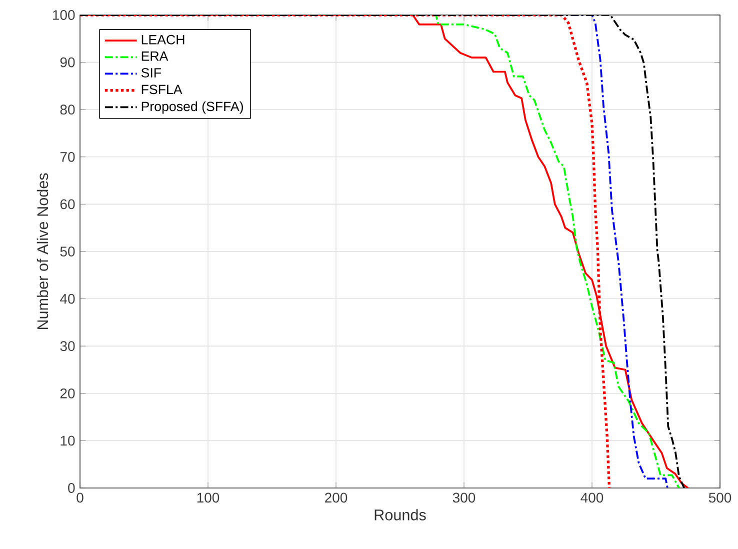  What do you see at coordinates (64, 15) in the screenshot?
I see `y-tick-label: 100` at bounding box center [64, 15].